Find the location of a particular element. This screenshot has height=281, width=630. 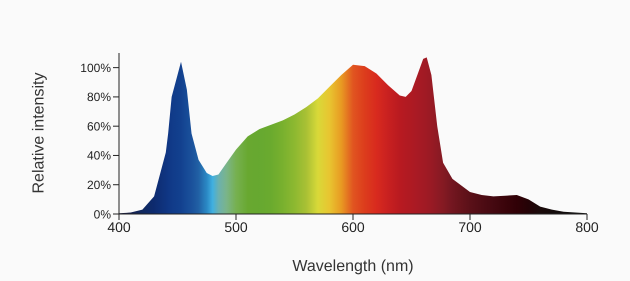

y-axis-title: Relative intensity is located at coordinates (39, 133).